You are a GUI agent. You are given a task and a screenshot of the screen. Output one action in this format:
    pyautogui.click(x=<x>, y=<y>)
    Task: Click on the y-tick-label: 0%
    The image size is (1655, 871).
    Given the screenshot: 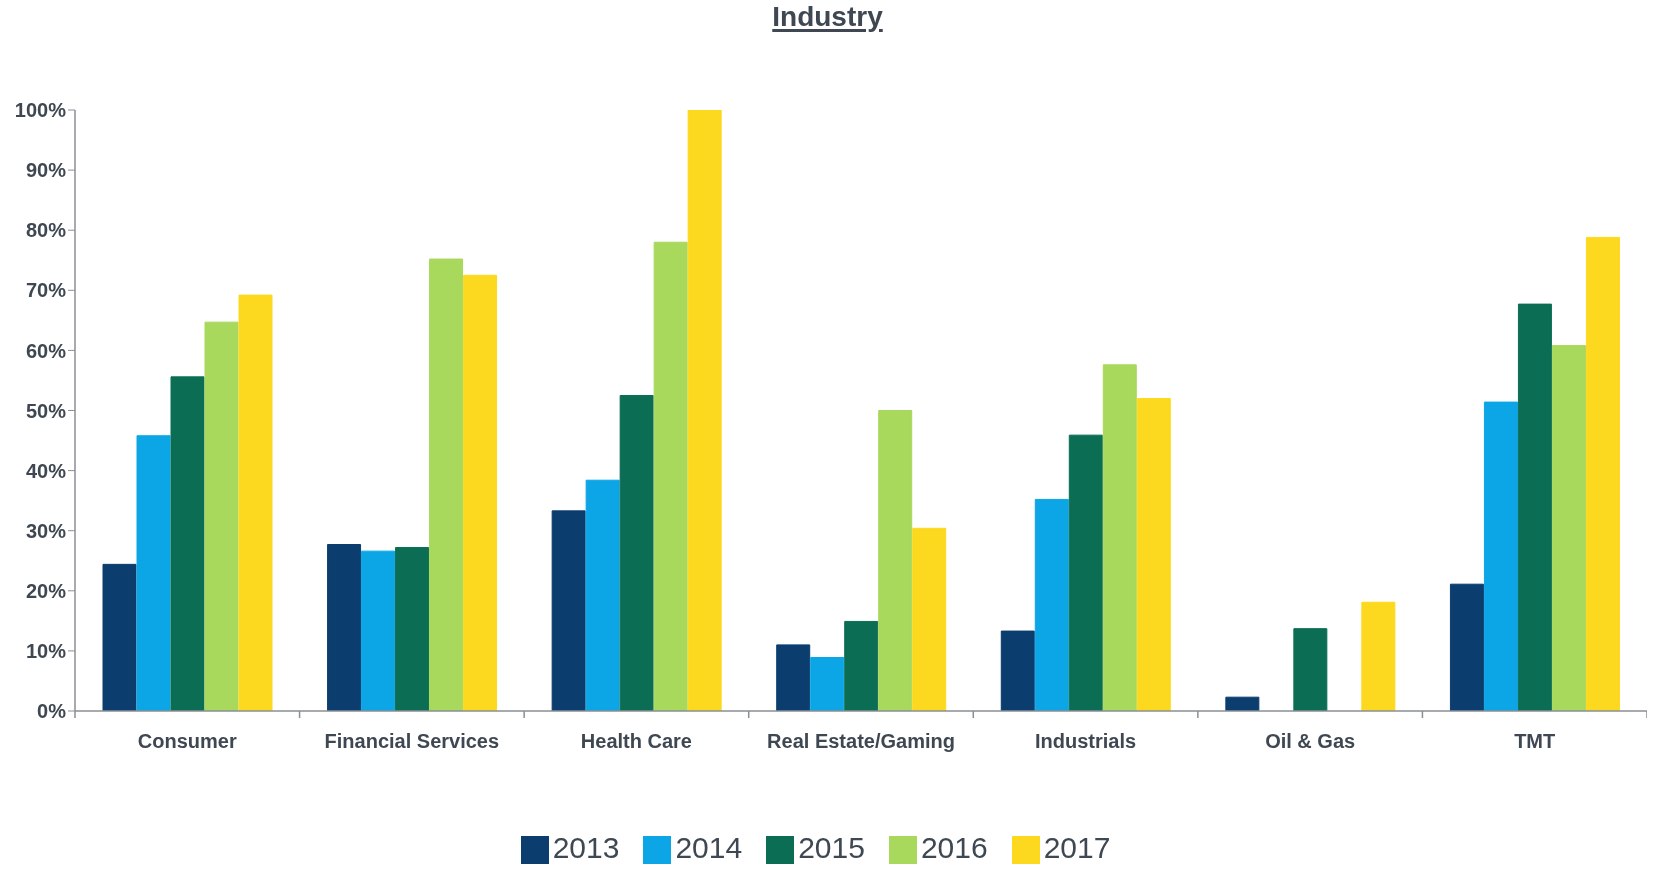 What is the action you would take?
    pyautogui.click(x=52, y=711)
    